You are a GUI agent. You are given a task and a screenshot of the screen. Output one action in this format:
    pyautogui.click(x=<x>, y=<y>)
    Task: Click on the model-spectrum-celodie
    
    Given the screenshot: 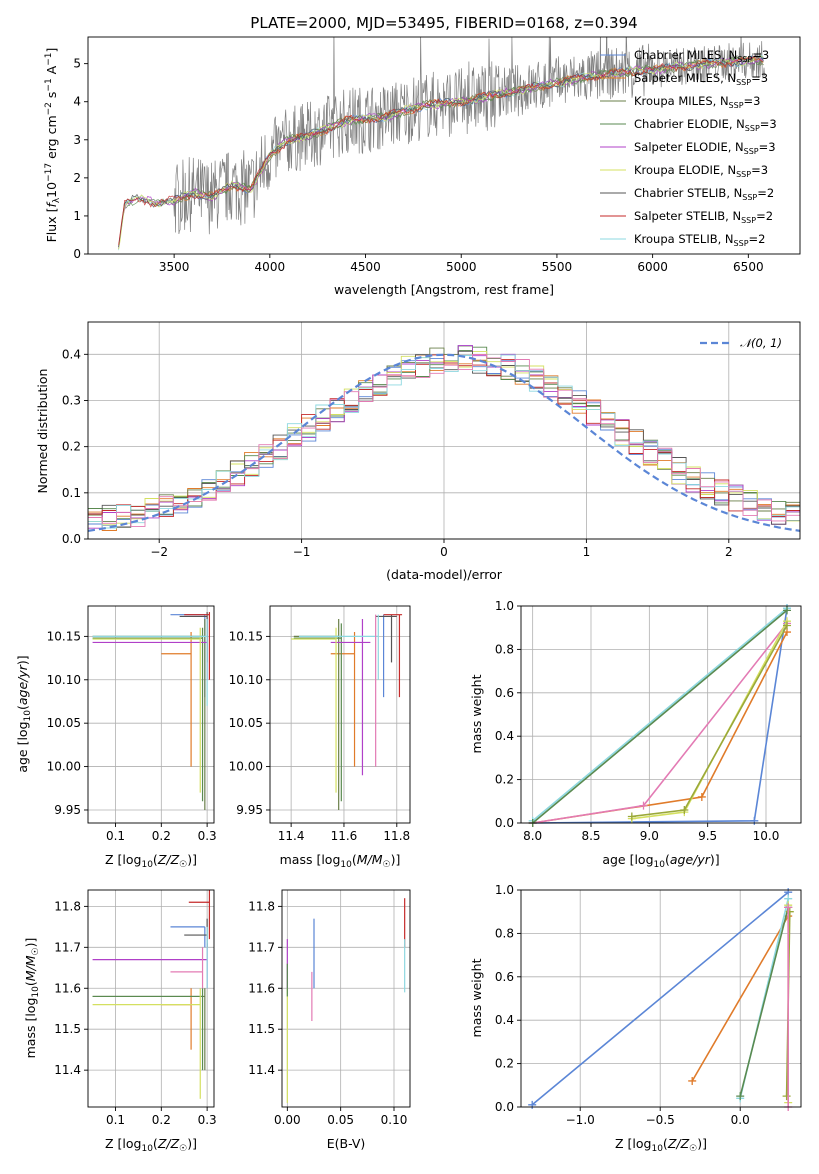 What is the action you would take?
    pyautogui.click(x=441, y=151)
    